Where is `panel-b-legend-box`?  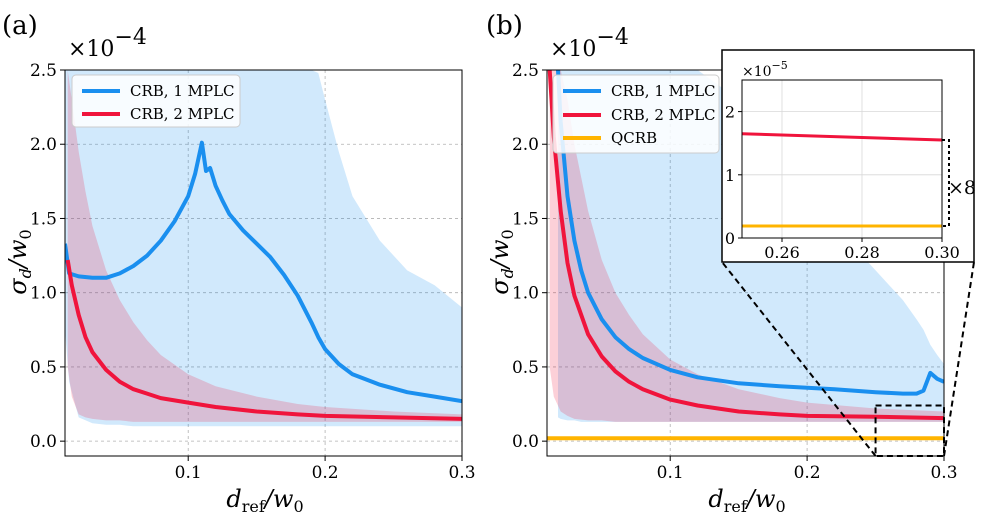 panel-b-legend-box is located at coordinates (636, 114).